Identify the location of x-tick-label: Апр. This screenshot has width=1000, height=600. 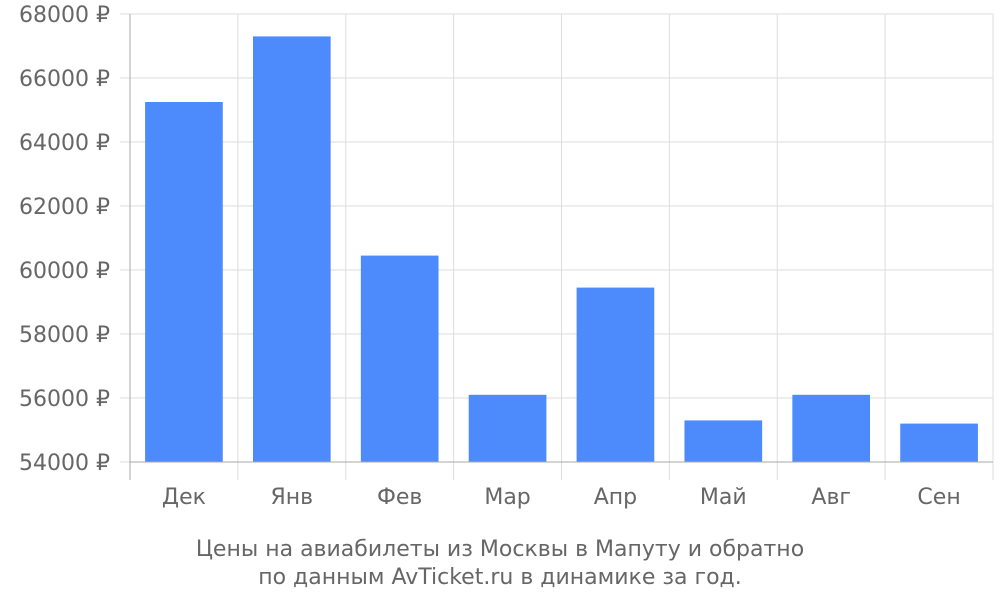
(615, 497).